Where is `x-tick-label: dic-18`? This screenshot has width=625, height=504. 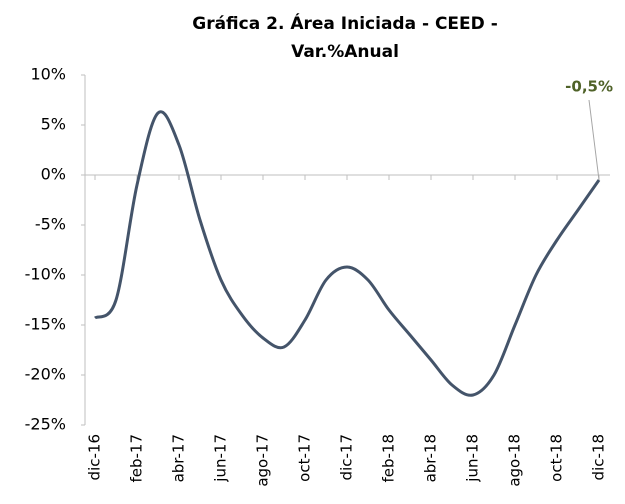
x-tick-label: dic-18 is located at coordinates (599, 457).